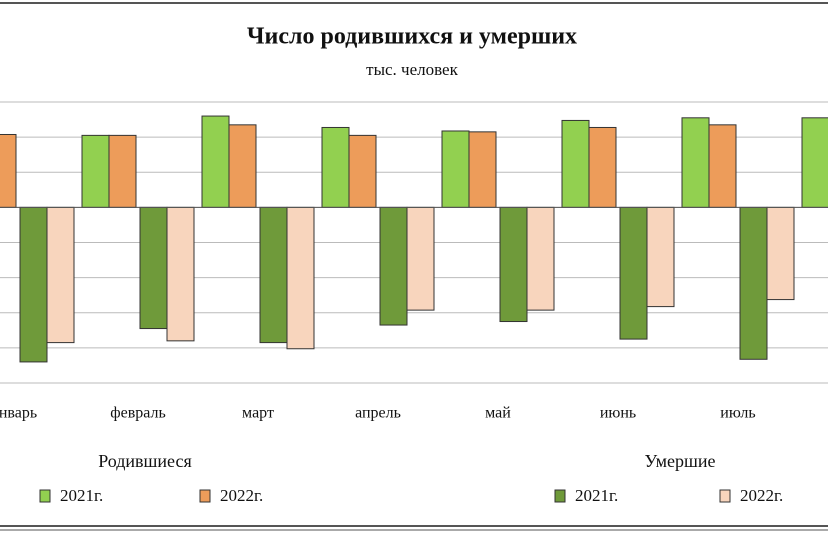  What do you see at coordinates (138, 413) in the screenshot?
I see `x-tick-label: февраль` at bounding box center [138, 413].